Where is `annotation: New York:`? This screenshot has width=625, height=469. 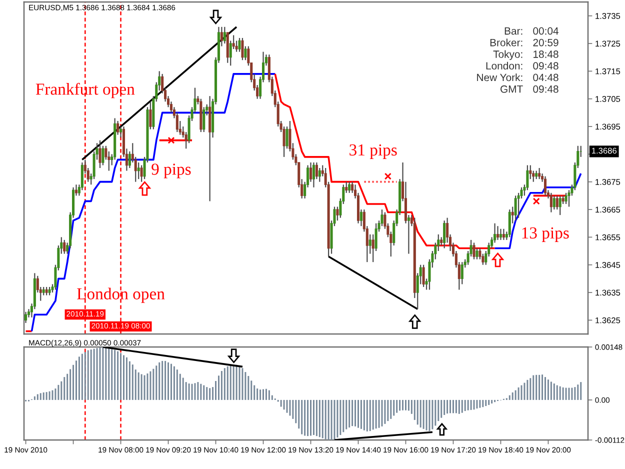 annotation: New York: is located at coordinates (499, 78).